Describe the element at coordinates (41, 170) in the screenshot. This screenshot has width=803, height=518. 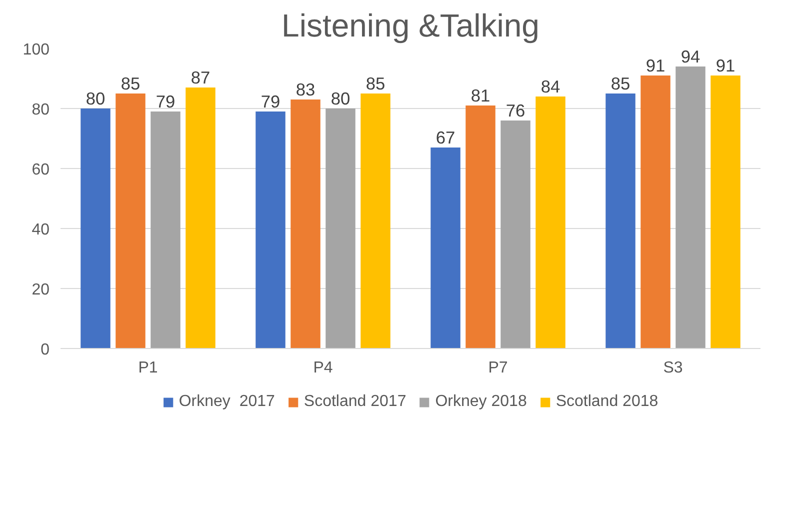
I see `y-tick-label: 60` at that location.